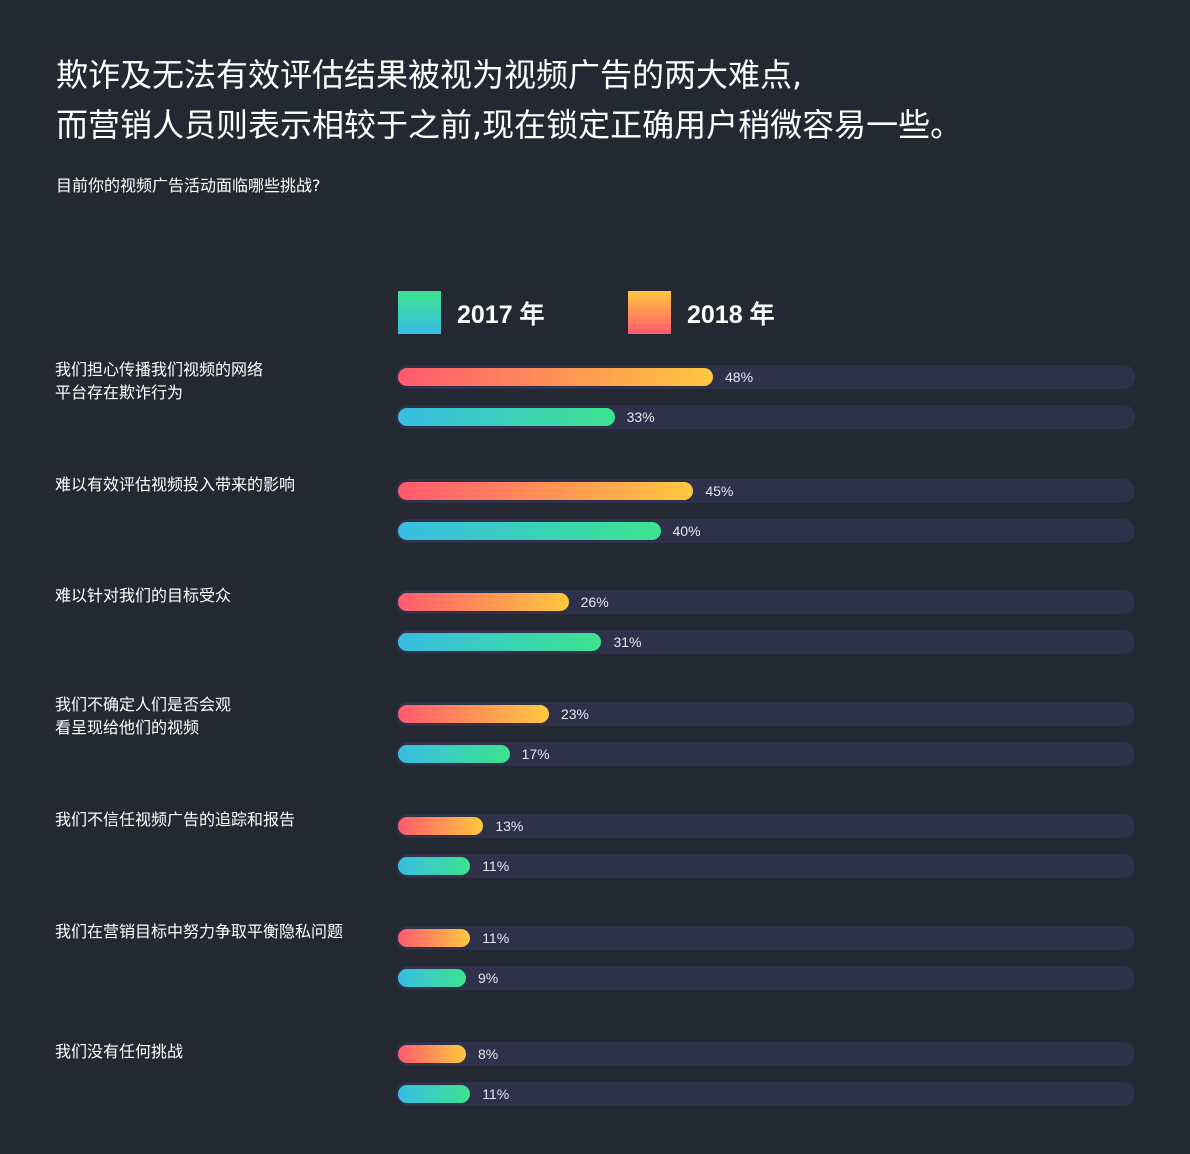 Image resolution: width=1190 pixels, height=1154 pixels. What do you see at coordinates (419, 312) in the screenshot?
I see `legend-swatch-2017` at bounding box center [419, 312].